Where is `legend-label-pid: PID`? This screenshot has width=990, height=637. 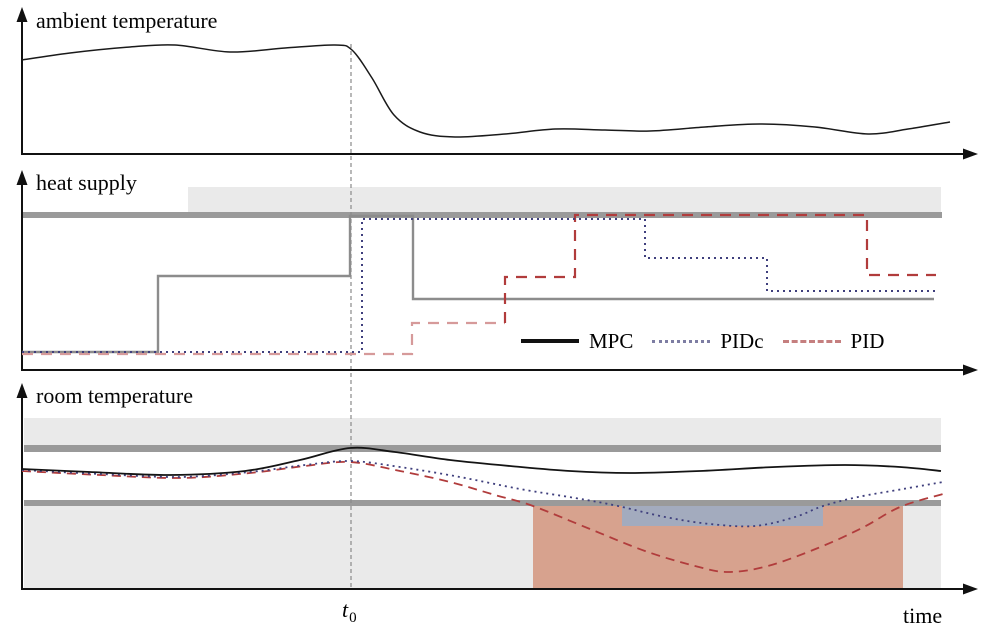 legend-label-pid: PID is located at coordinates (867, 341).